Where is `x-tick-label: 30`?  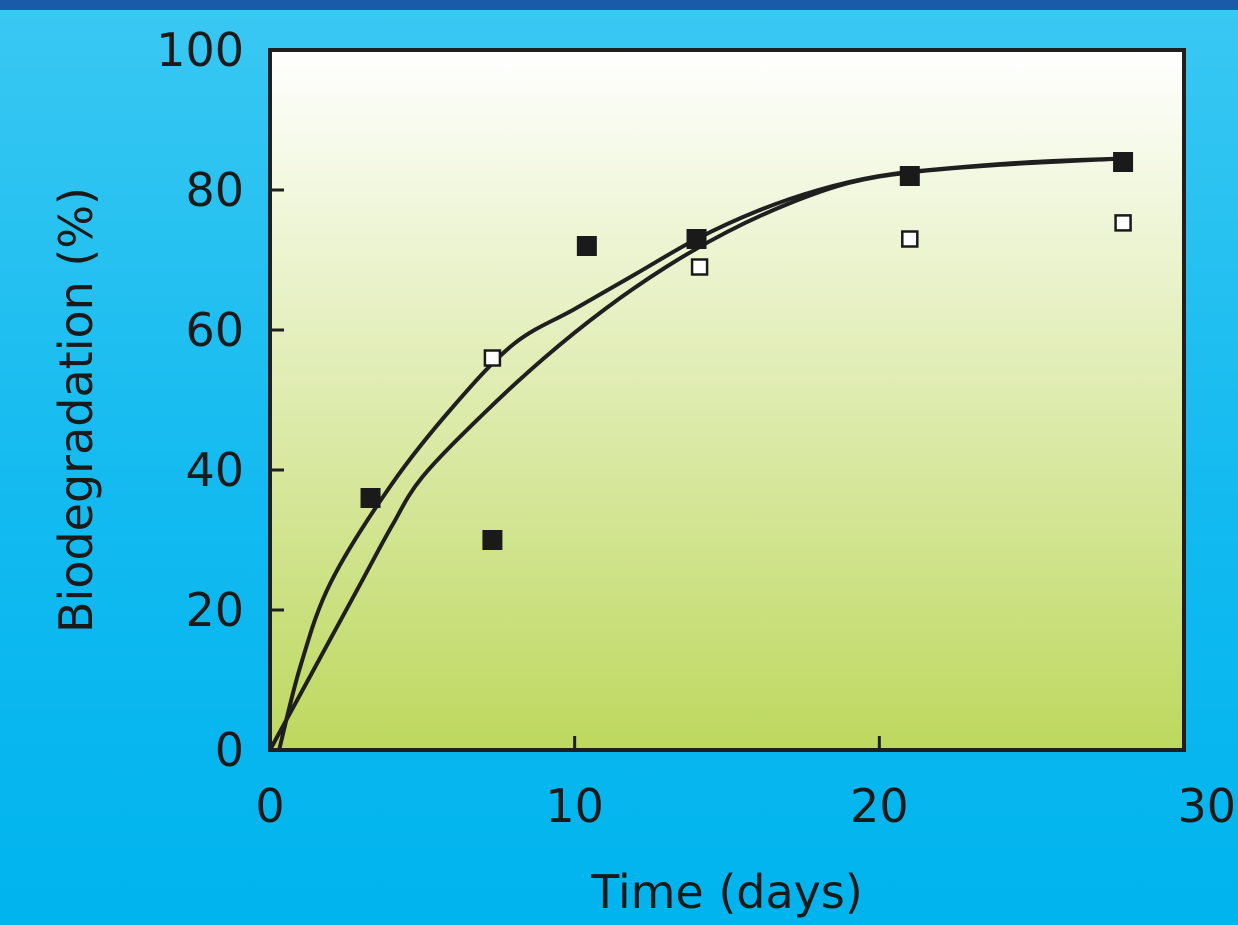 x-tick-label: 30 is located at coordinates (1206, 806).